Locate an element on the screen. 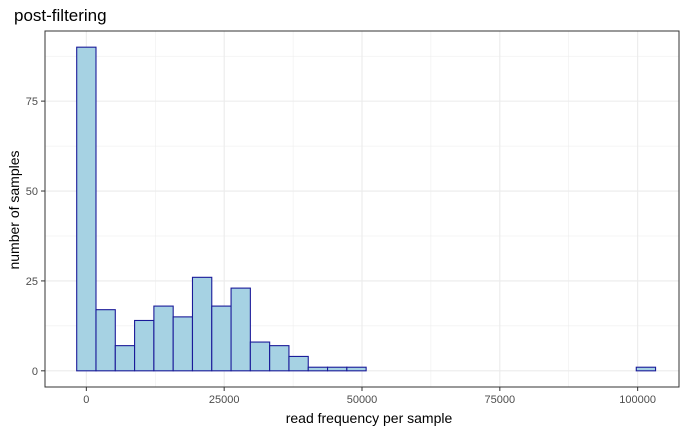 The width and height of the screenshot is (700, 432). x-tick-label: 75000 is located at coordinates (500, 400).